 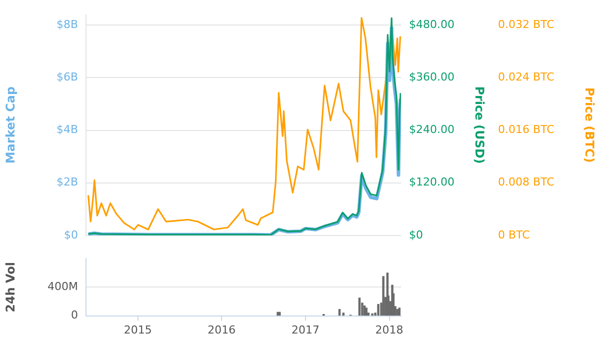 What do you see at coordinates (63, 287) in the screenshot?
I see `y-tick-label: 400M` at bounding box center [63, 287].